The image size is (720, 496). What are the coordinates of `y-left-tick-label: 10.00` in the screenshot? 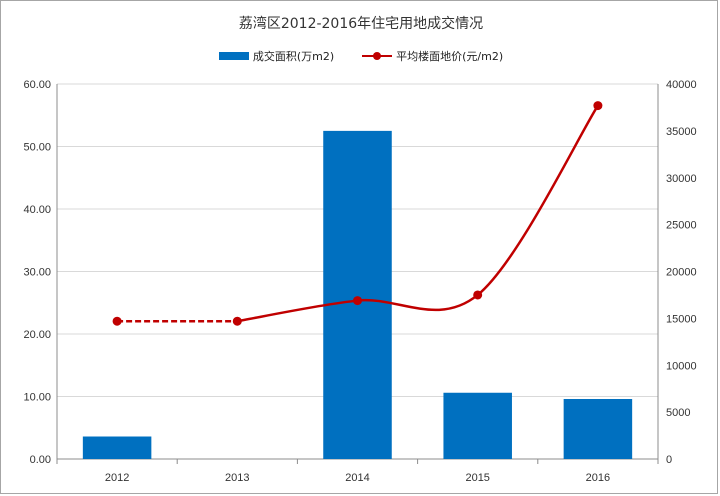 It's located at (37, 398).